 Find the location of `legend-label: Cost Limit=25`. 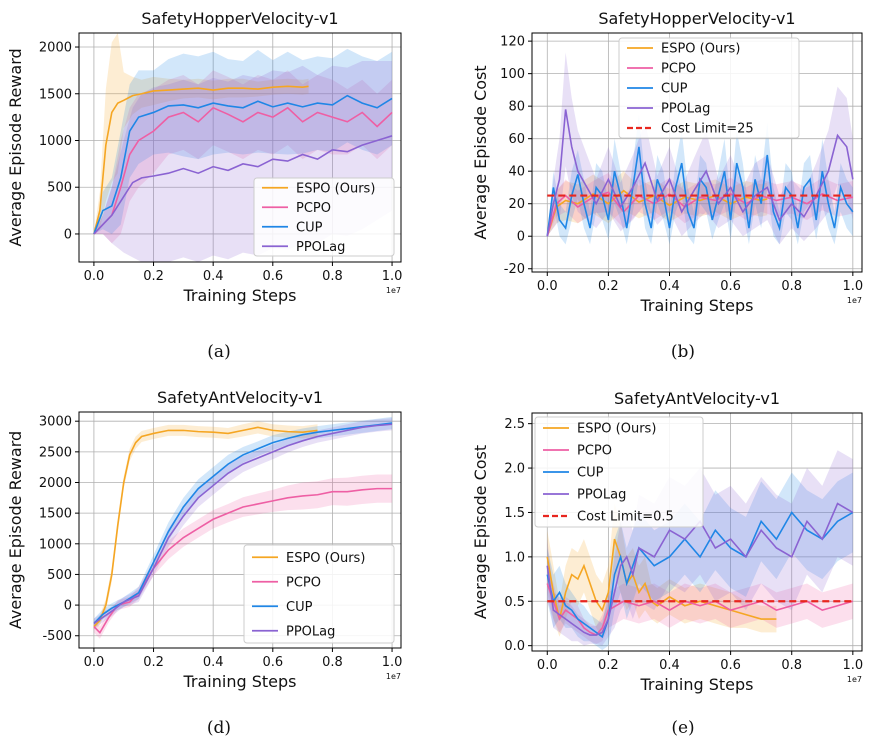

legend-label: Cost Limit=25 is located at coordinates (707, 129).